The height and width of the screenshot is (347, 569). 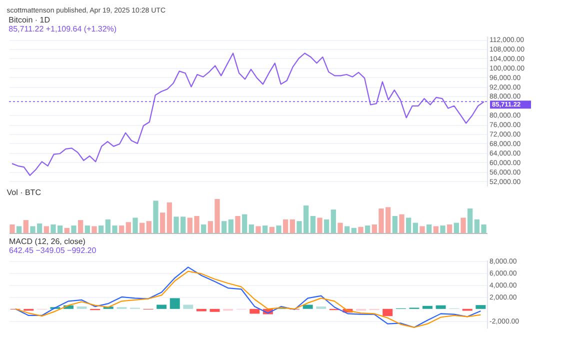 What do you see at coordinates (53, 251) in the screenshot?
I see `chart-subtitle: 642.45 −349.05 −992.20` at bounding box center [53, 251].